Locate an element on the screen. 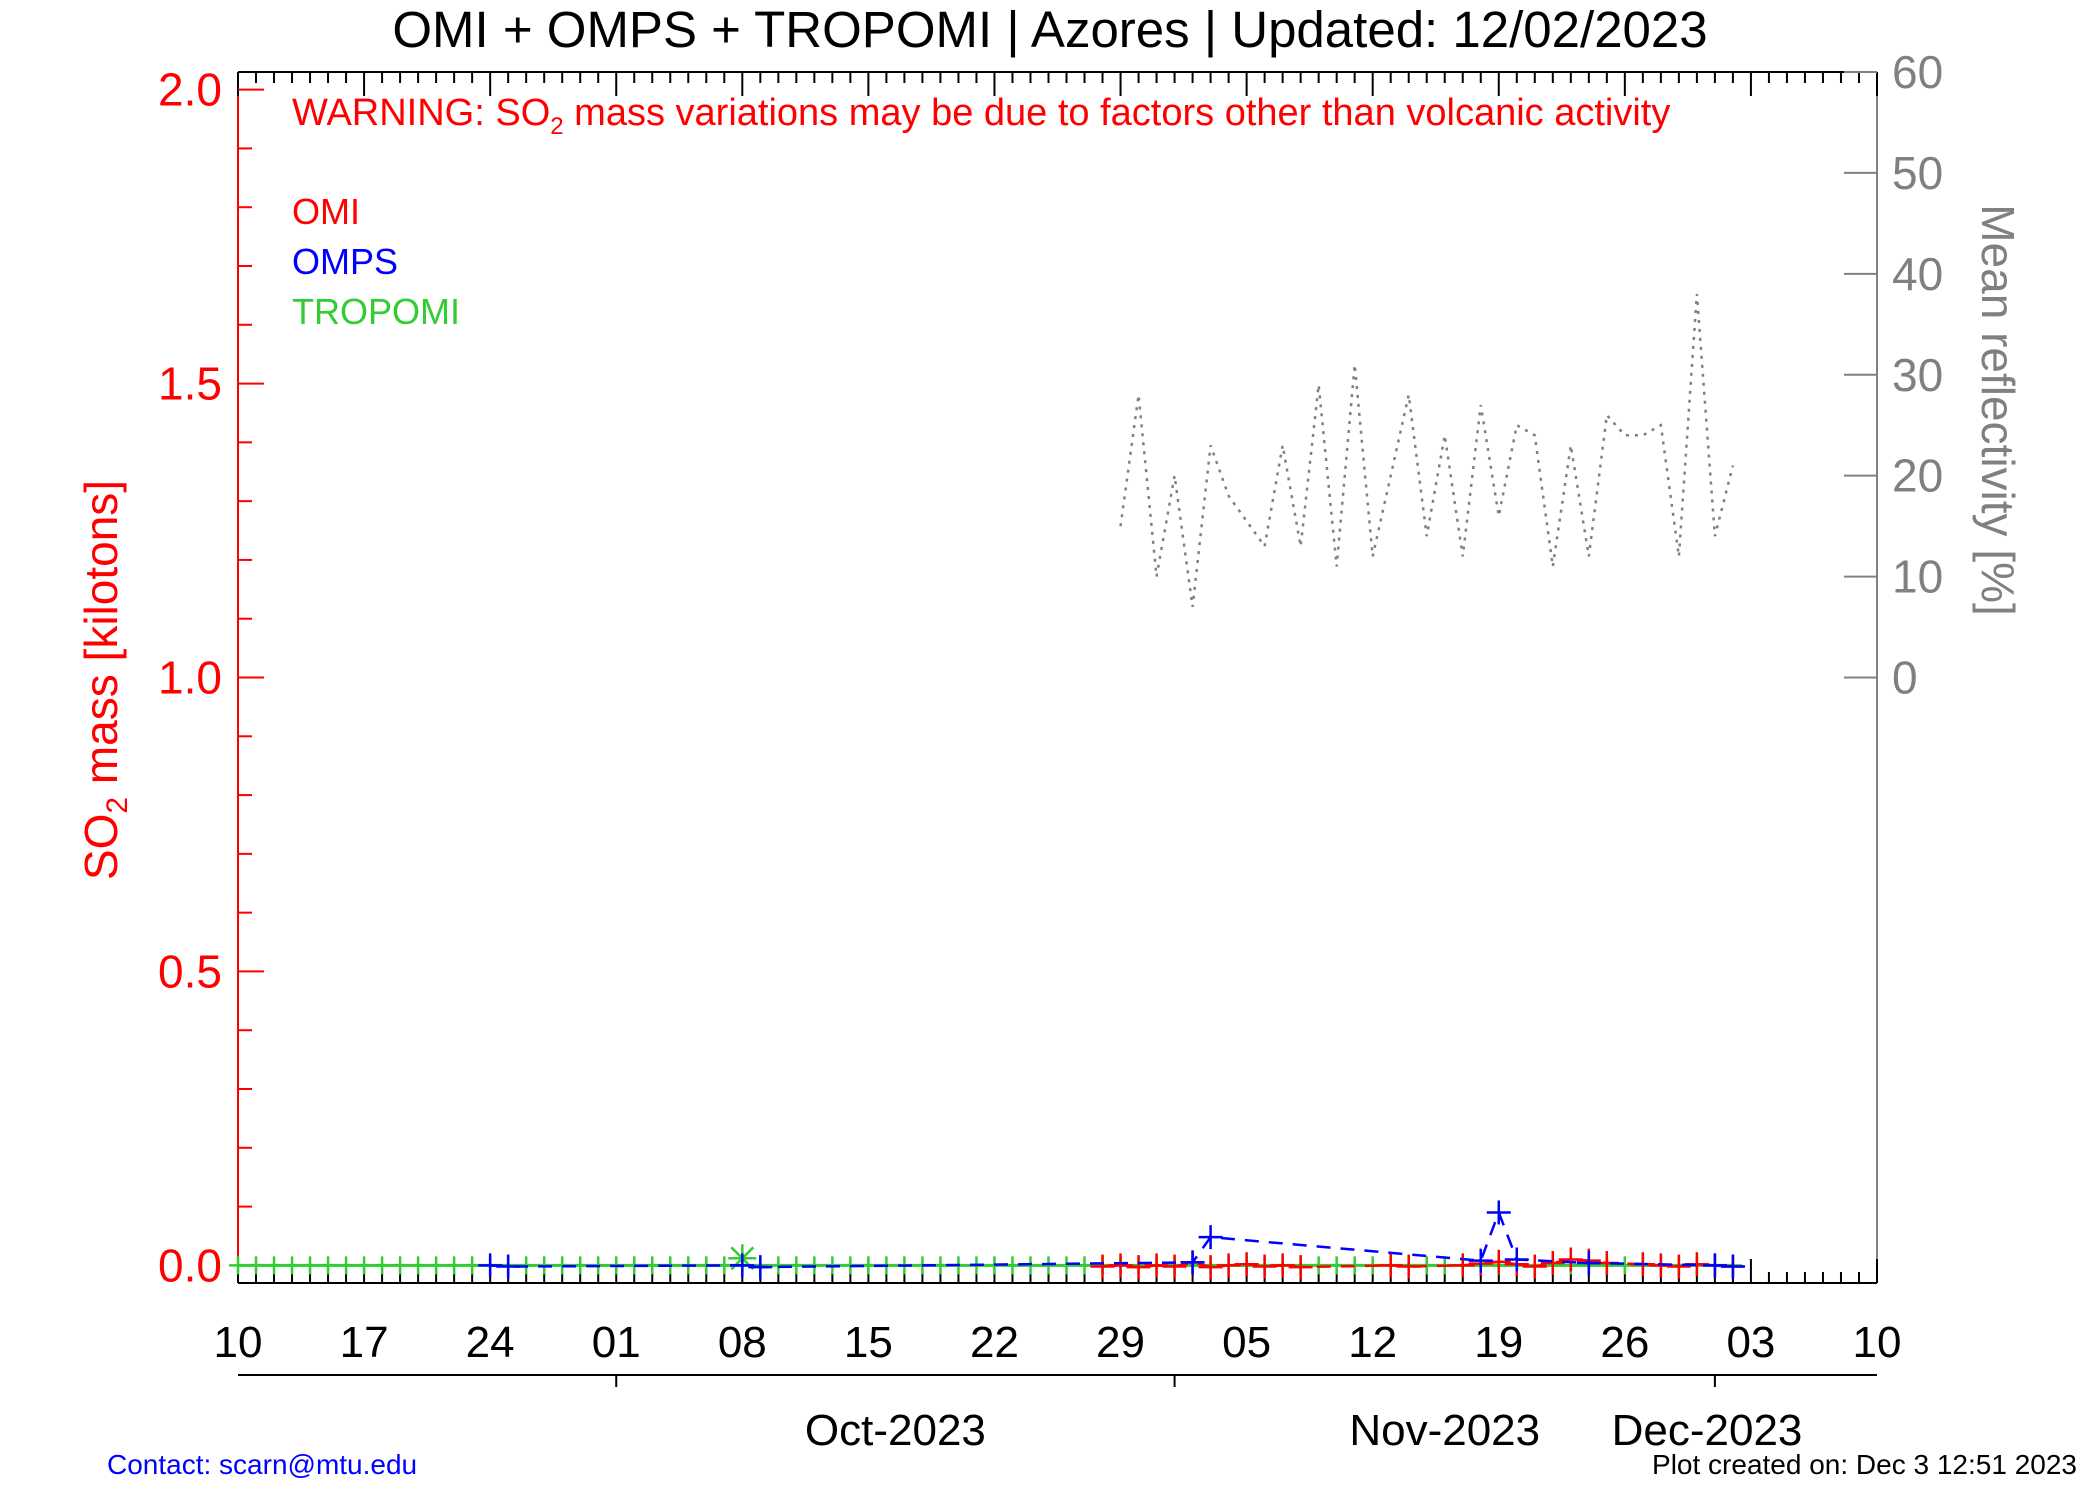 This screenshot has height=1500, width=2100. left-y-axis-label: SO2 mass [kilotons] is located at coordinates (104, 680).